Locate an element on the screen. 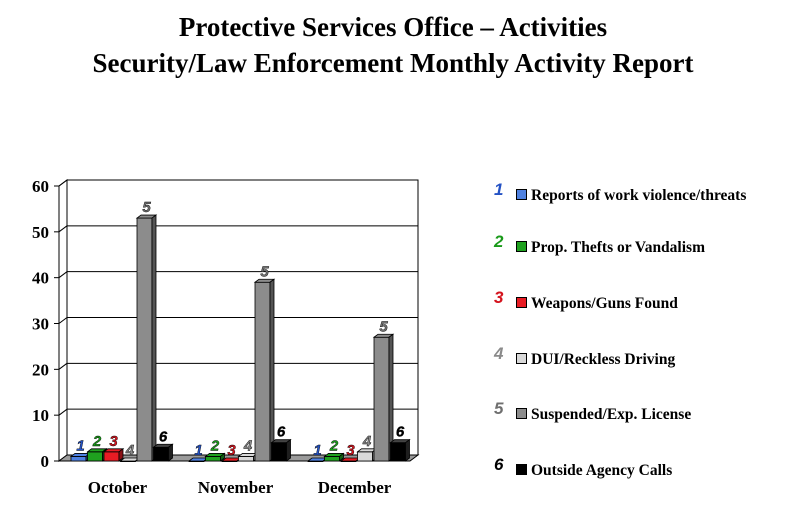 Image resolution: width=786 pixels, height=513 pixels. legend-label: Outside Agency Calls is located at coordinates (602, 470).